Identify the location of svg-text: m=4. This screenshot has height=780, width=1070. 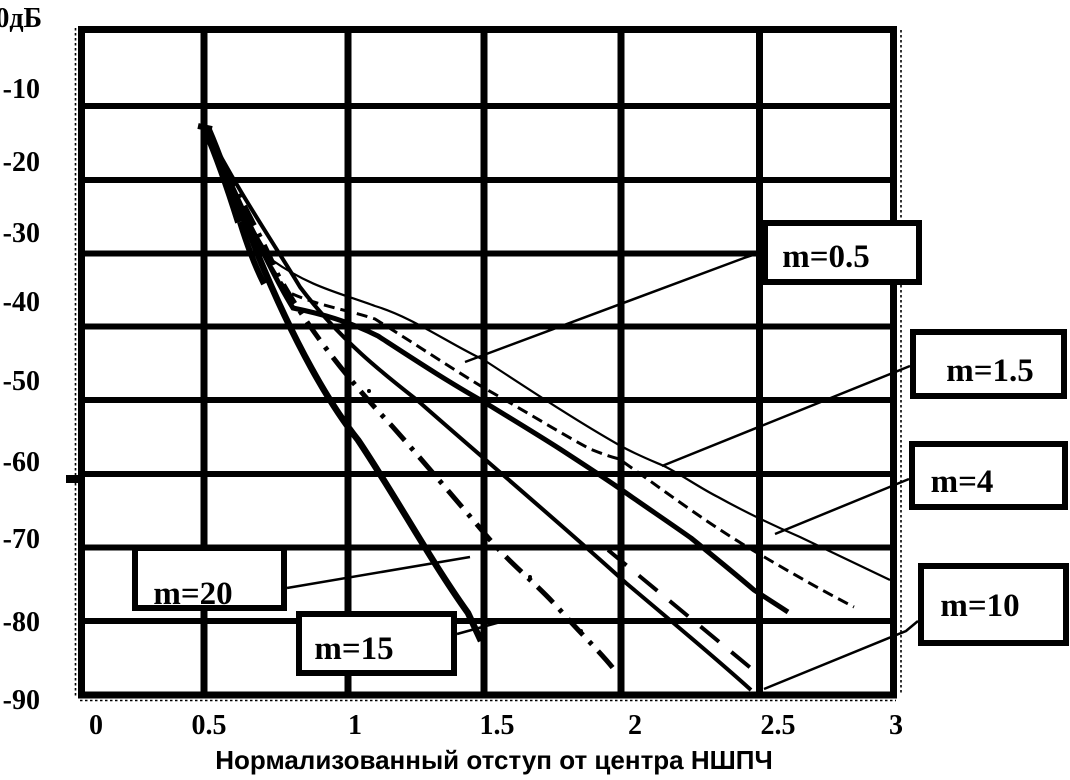
(962, 482).